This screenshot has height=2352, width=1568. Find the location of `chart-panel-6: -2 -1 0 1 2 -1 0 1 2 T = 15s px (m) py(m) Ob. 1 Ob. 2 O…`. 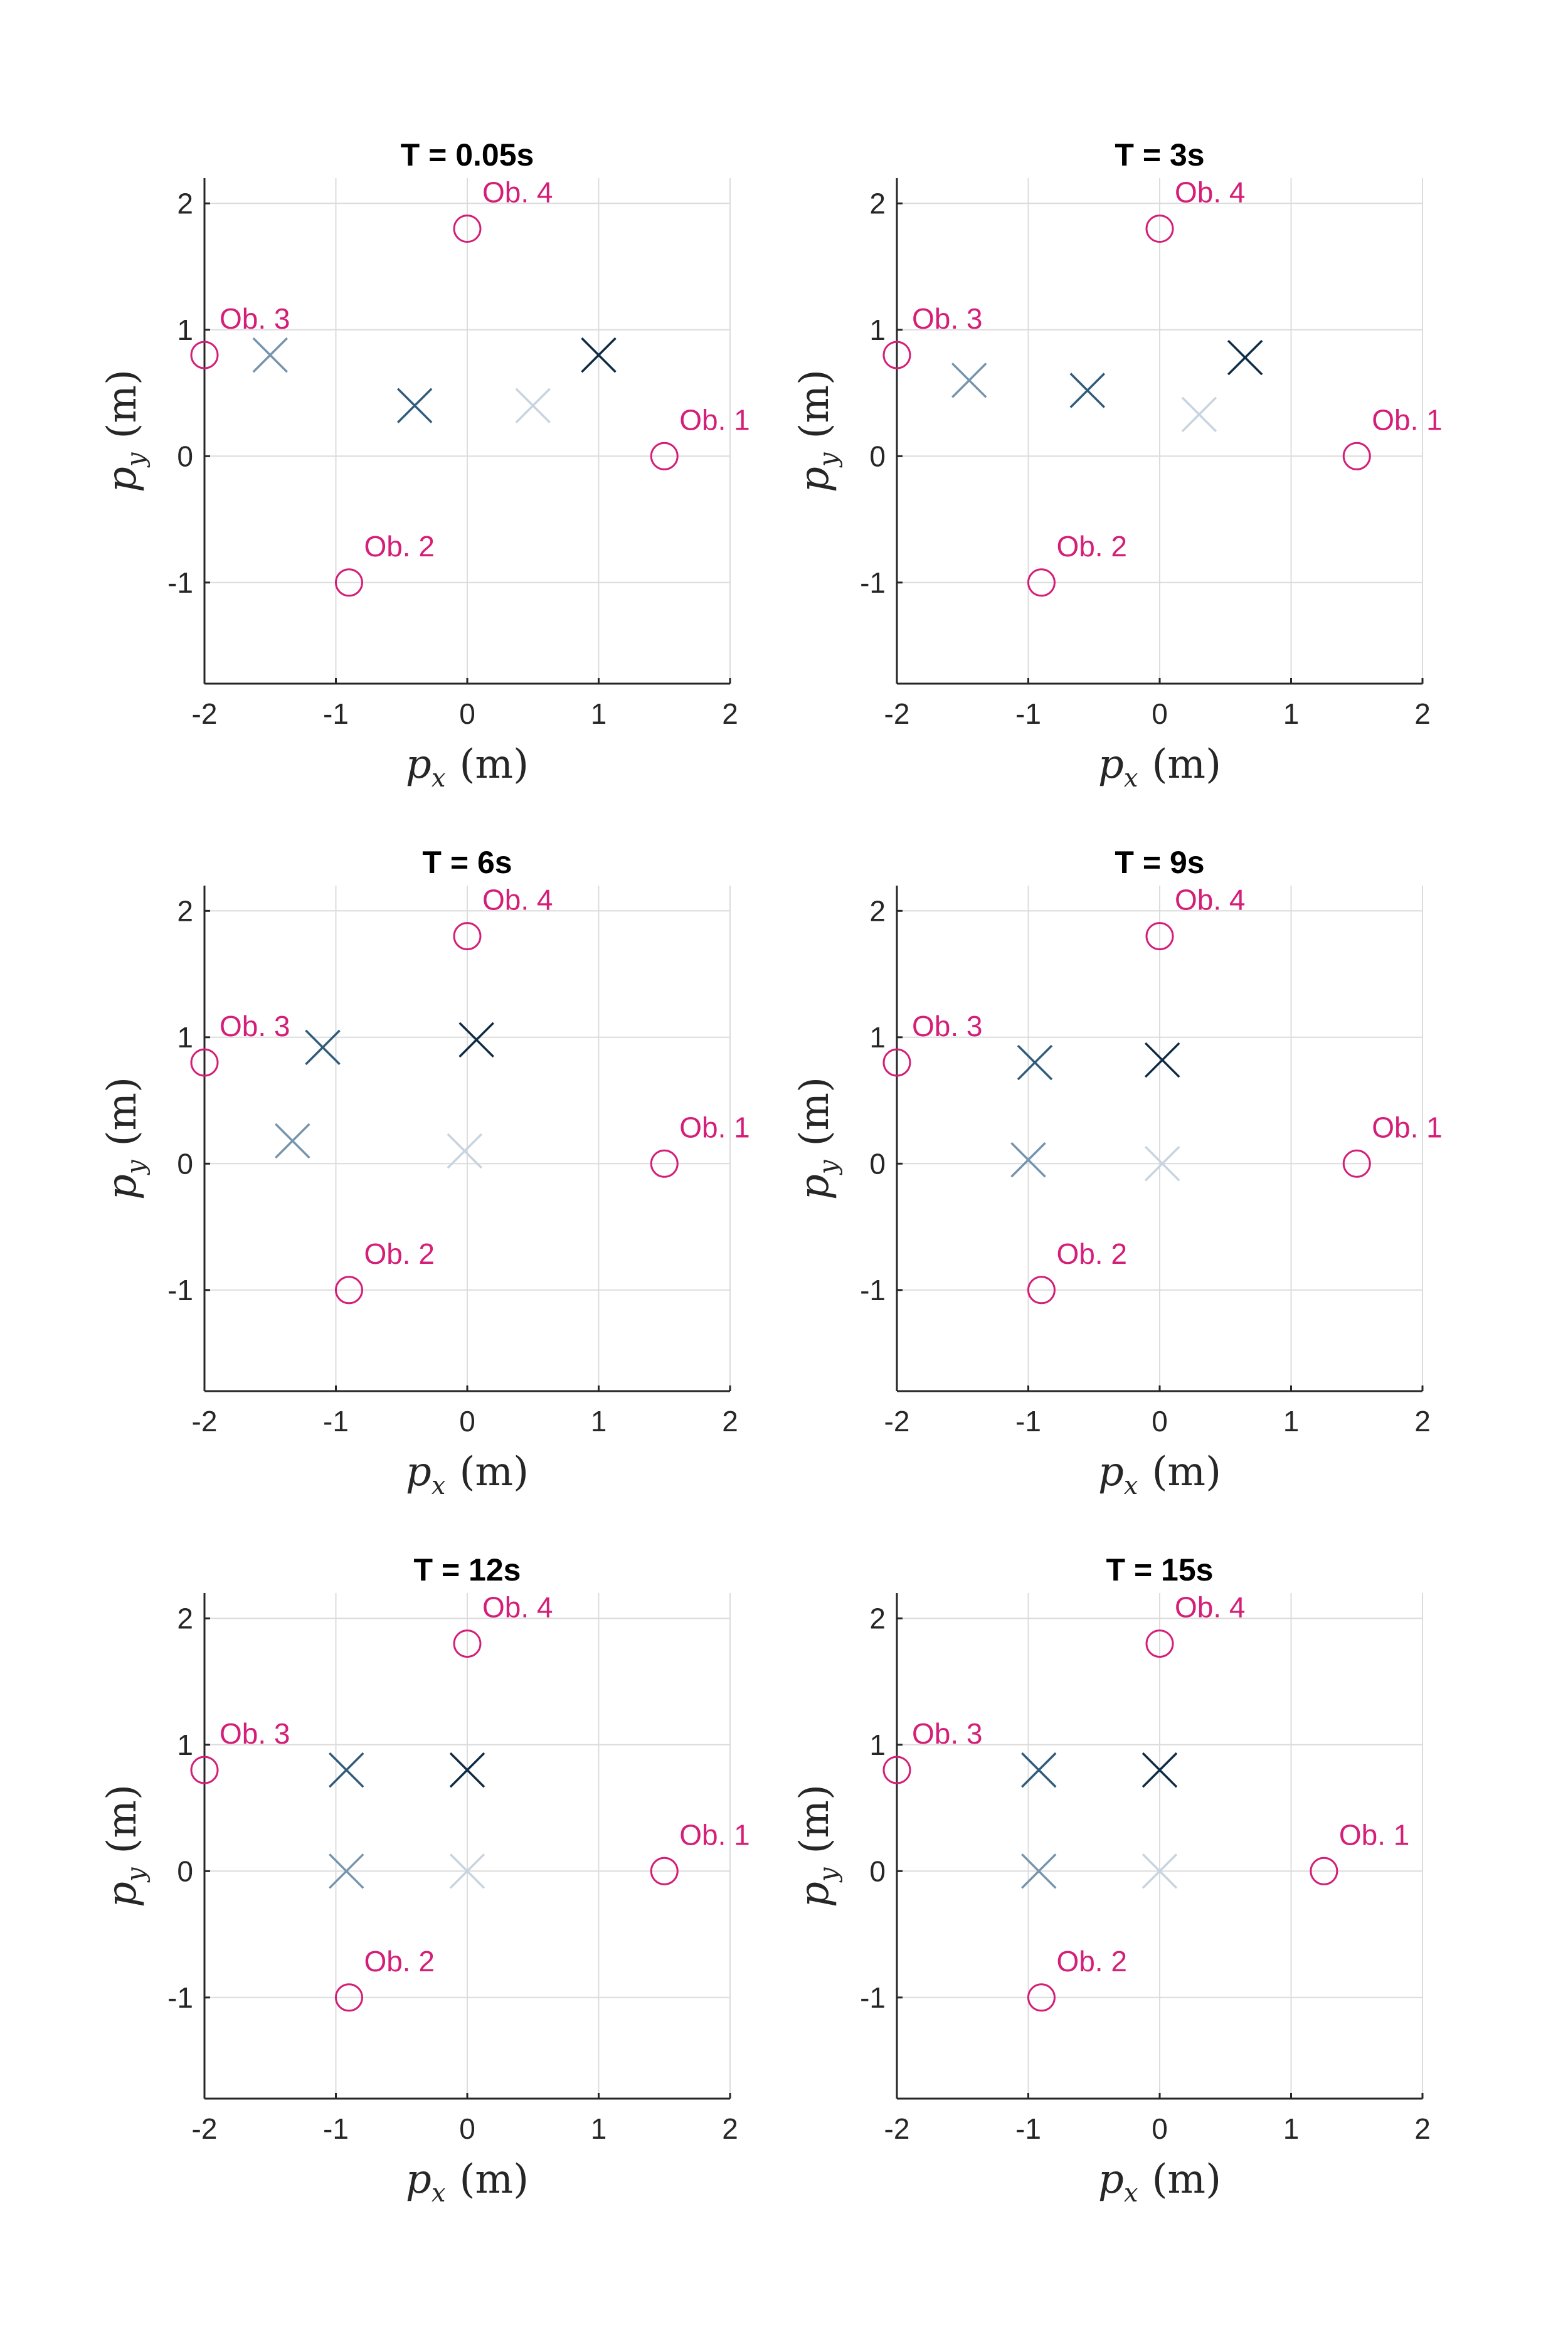

chart-panel-6: -2 -1 0 1 2 -1 0 1 2 T = 15s px (m) py(m) Ob. 1 Ob. 2 O… is located at coordinates (1111, 1880).